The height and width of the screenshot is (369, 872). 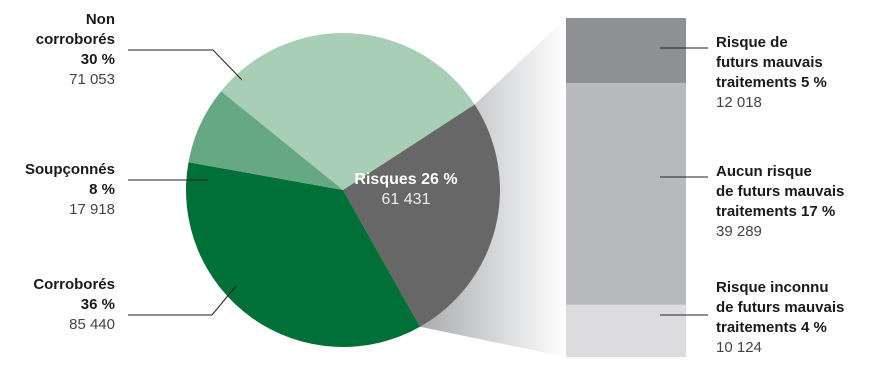 I want to click on label-count: 85 440, so click(x=92, y=324).